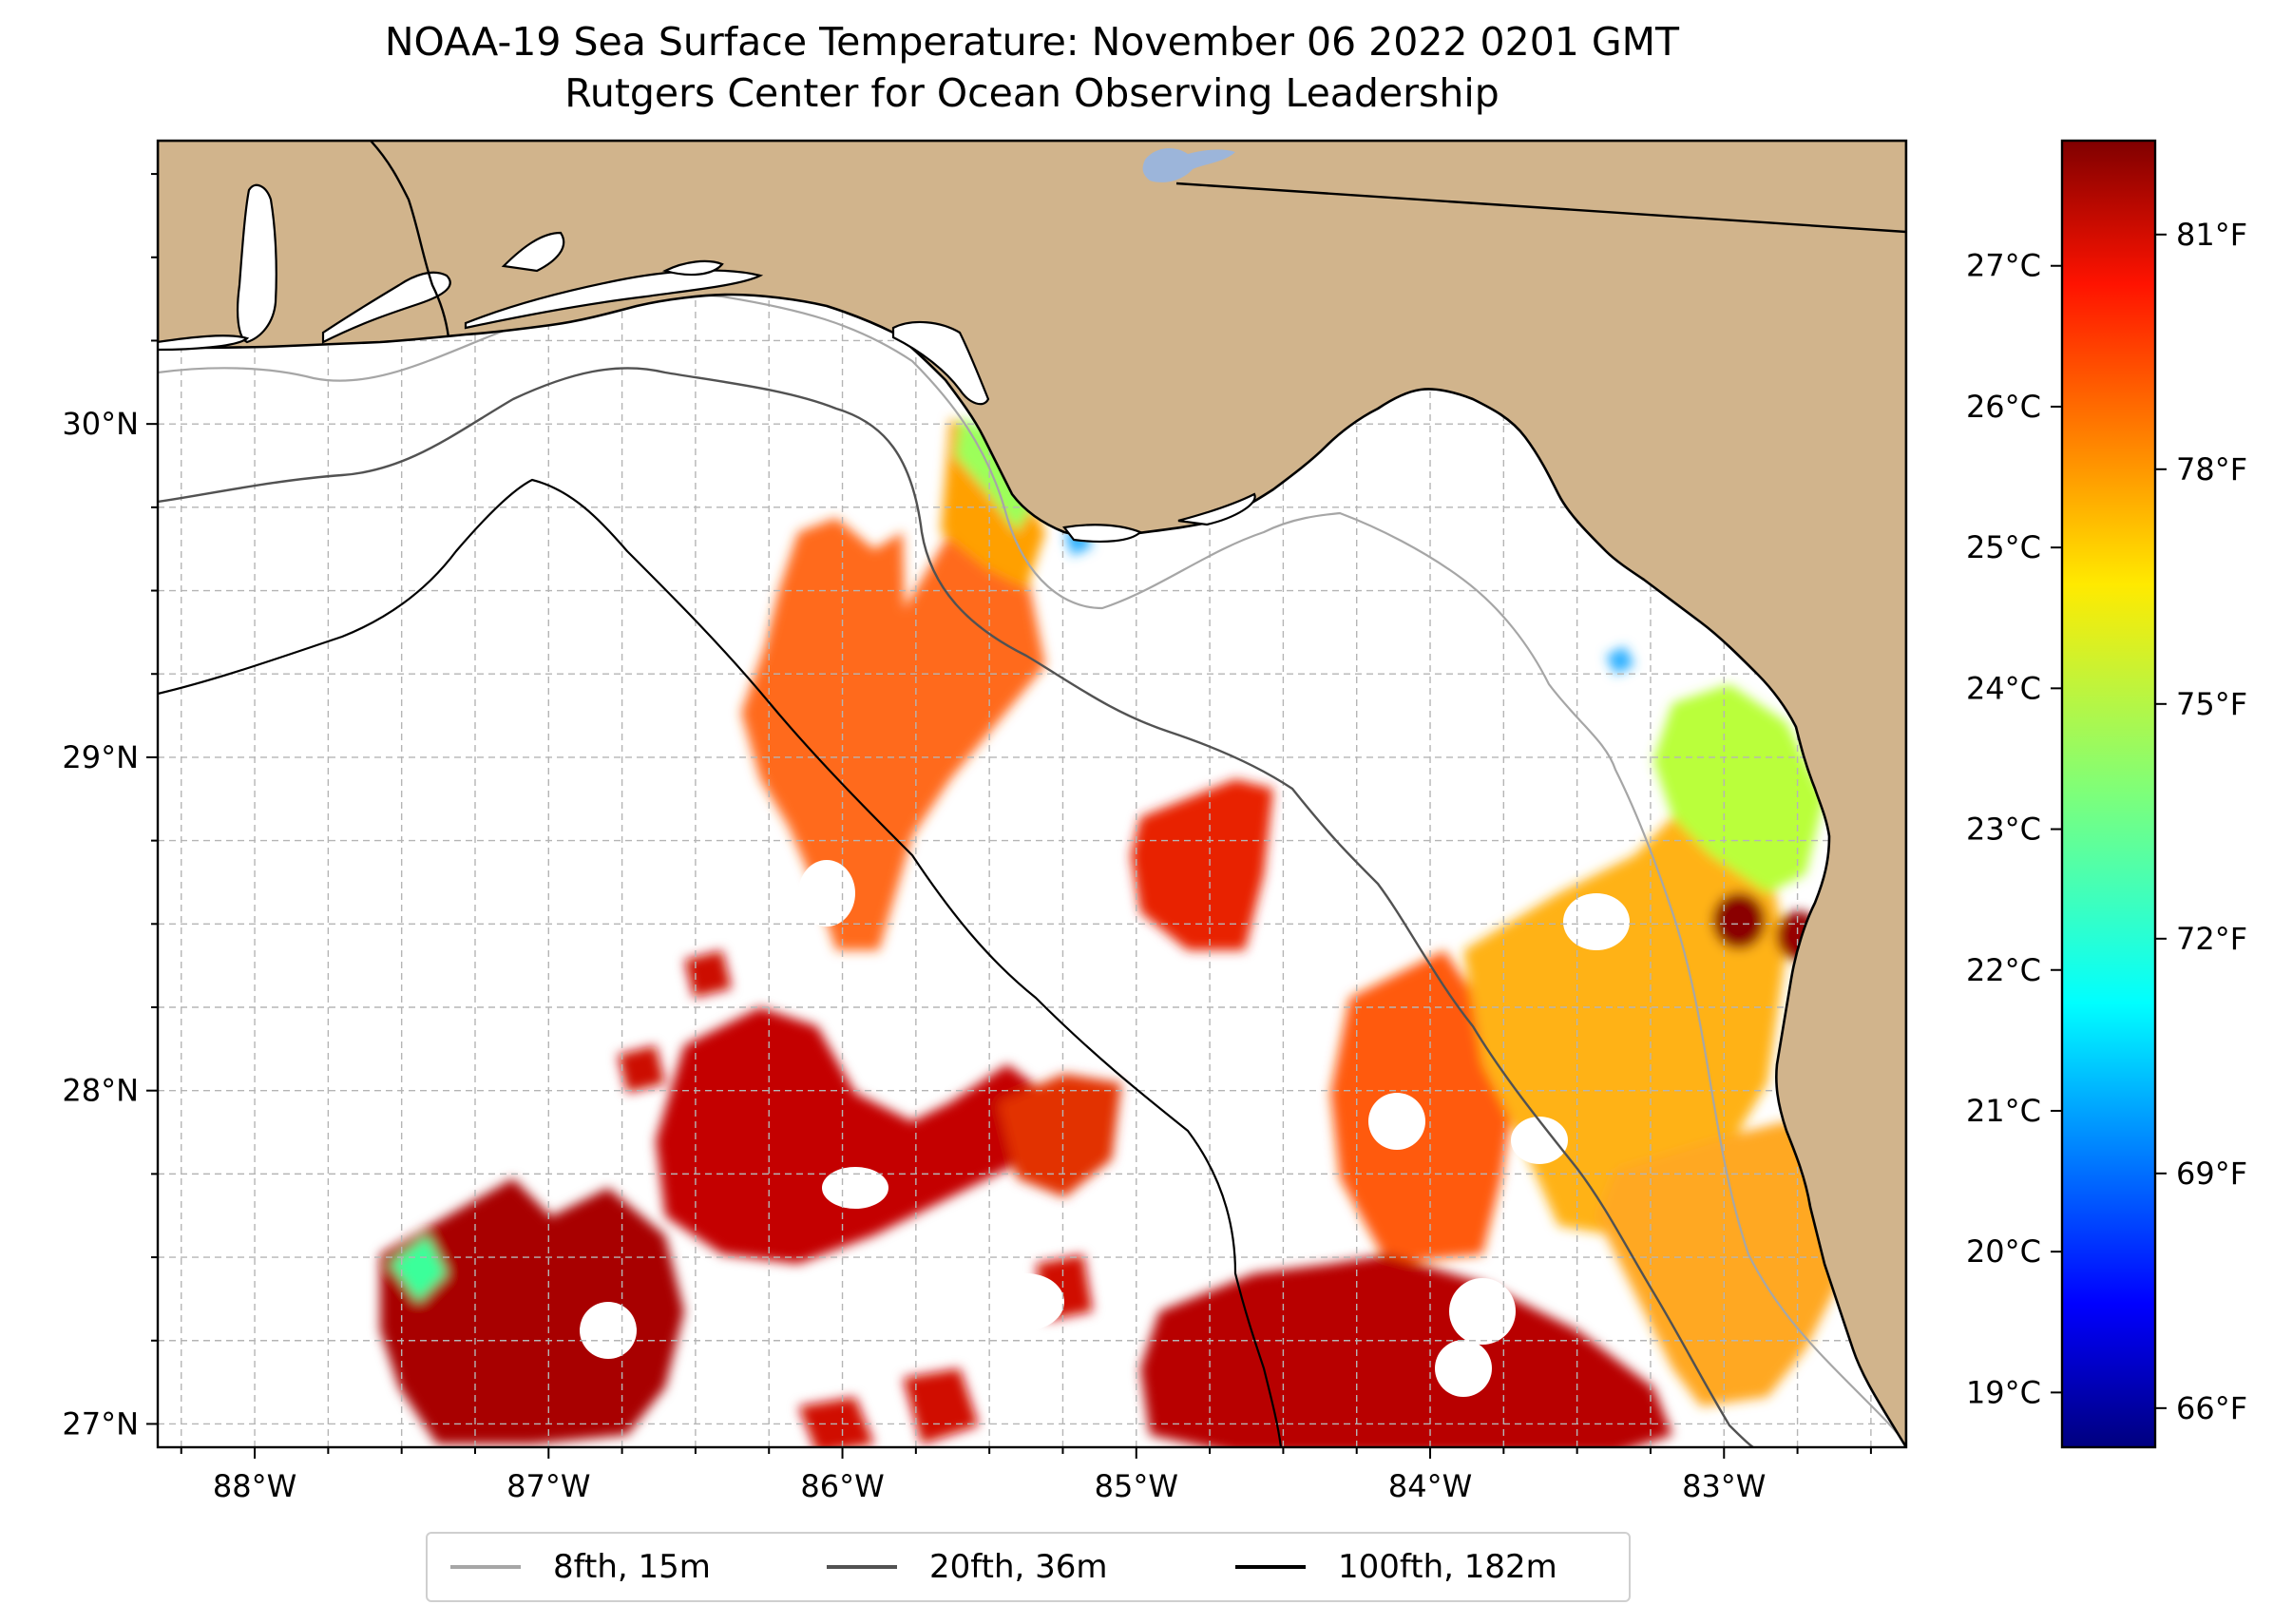 The height and width of the screenshot is (1624, 2292). Describe the element at coordinates (1059, 1135) in the screenshot. I see `sst-patch-shelf-edge-south` at that location.